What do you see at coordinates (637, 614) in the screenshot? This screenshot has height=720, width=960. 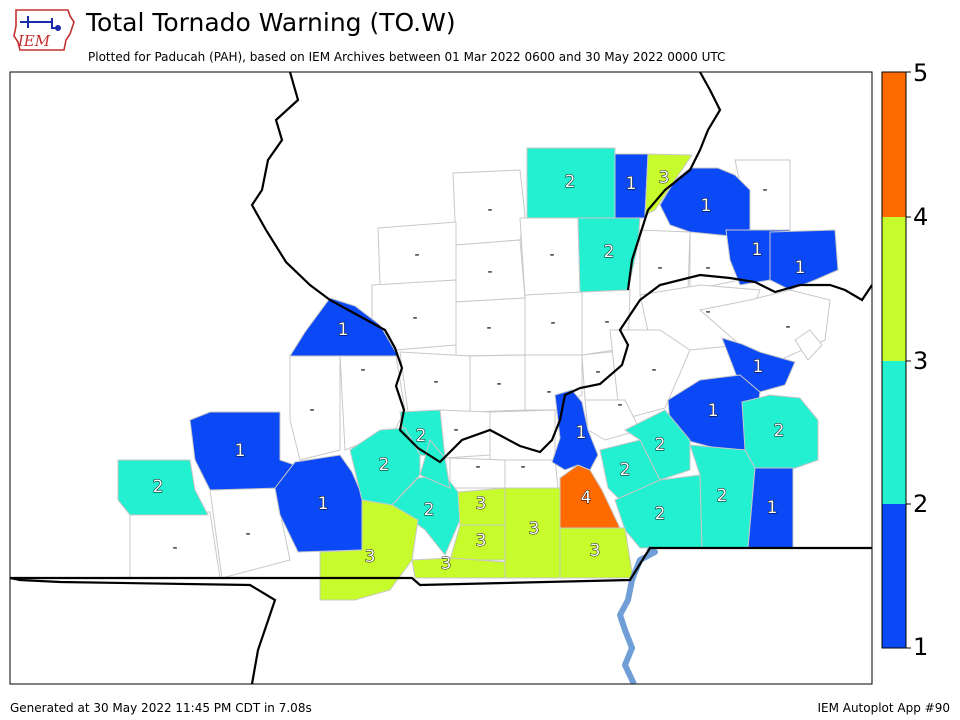 I see `river` at bounding box center [637, 614].